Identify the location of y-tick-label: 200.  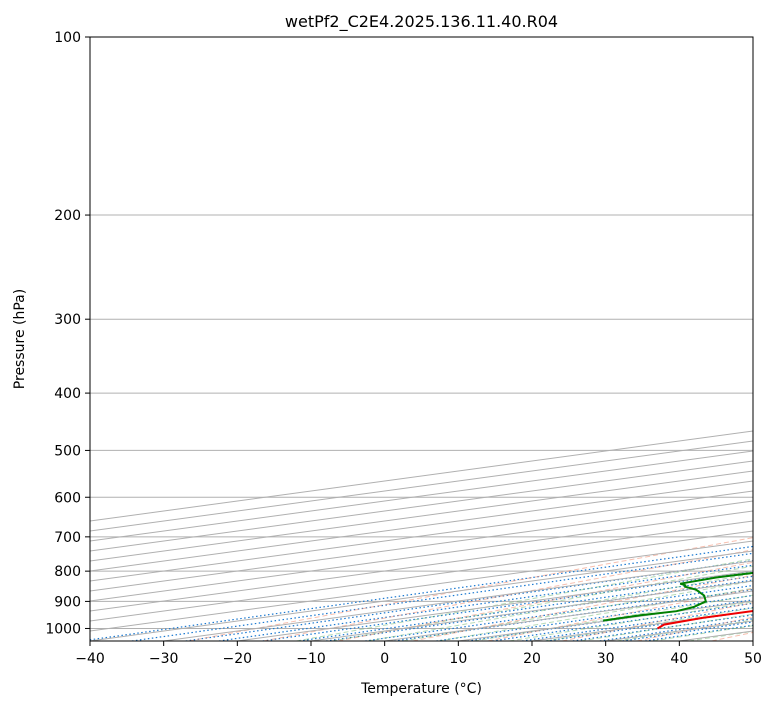
(67, 216).